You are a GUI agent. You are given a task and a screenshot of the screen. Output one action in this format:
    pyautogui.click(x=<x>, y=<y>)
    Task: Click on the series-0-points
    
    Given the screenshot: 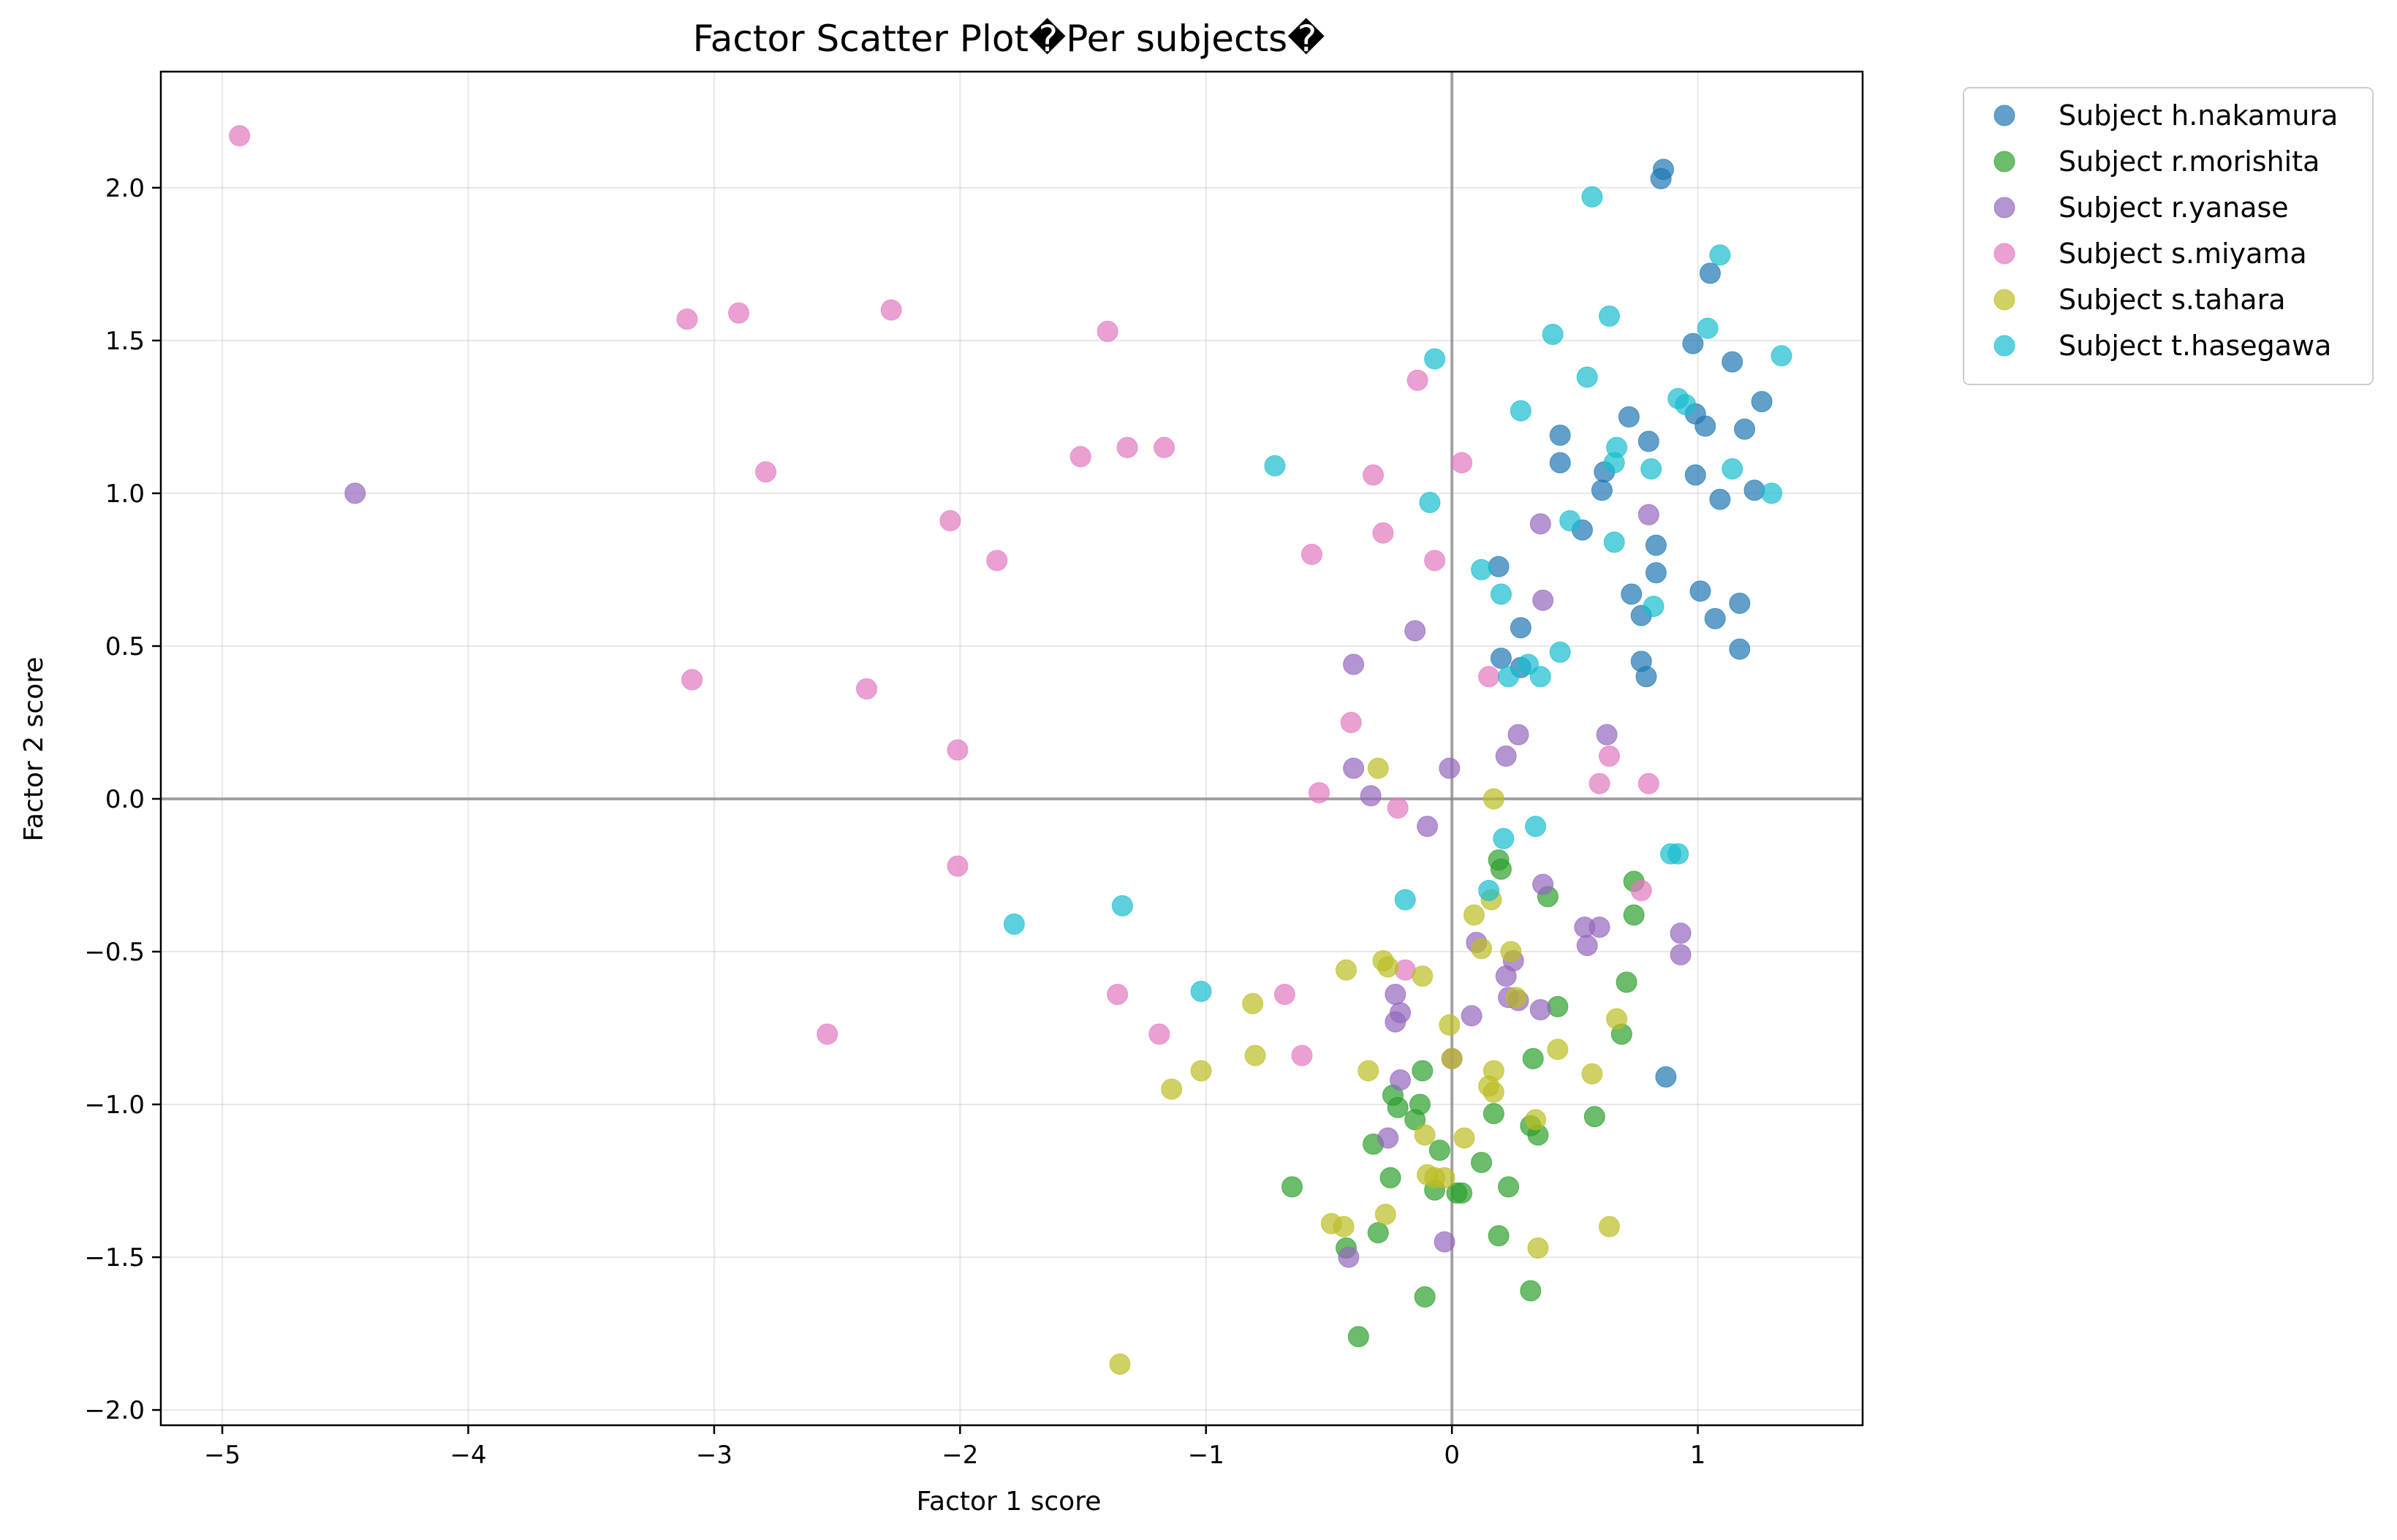 What is the action you would take?
    pyautogui.click(x=1630, y=623)
    